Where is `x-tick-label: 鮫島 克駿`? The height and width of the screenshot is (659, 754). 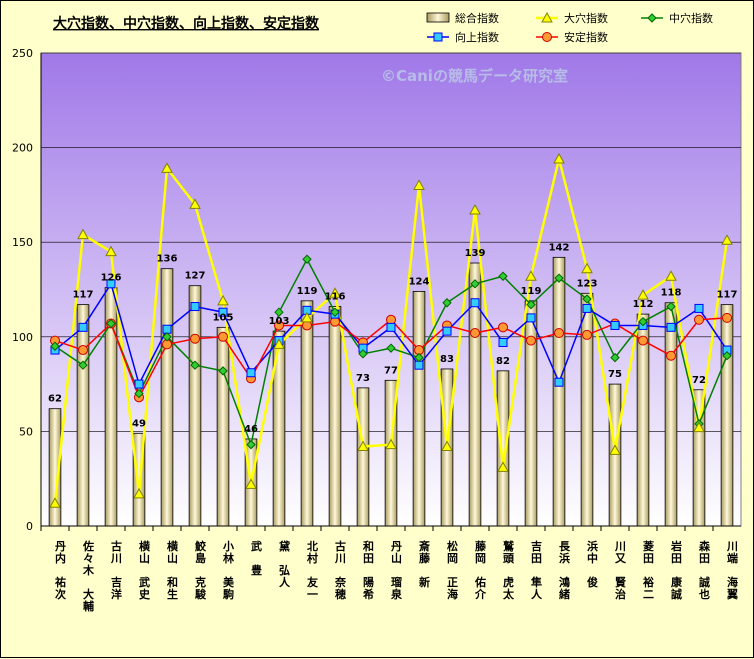
x-tick-label: 鮫島 克駿 is located at coordinates (200, 569).